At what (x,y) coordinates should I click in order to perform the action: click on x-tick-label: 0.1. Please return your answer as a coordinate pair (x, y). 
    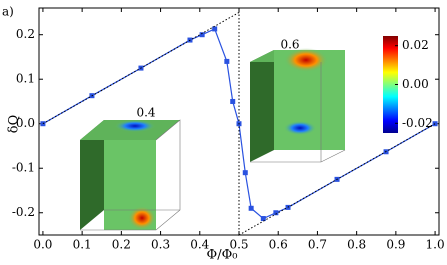
    Looking at the image, I should click on (82, 245).